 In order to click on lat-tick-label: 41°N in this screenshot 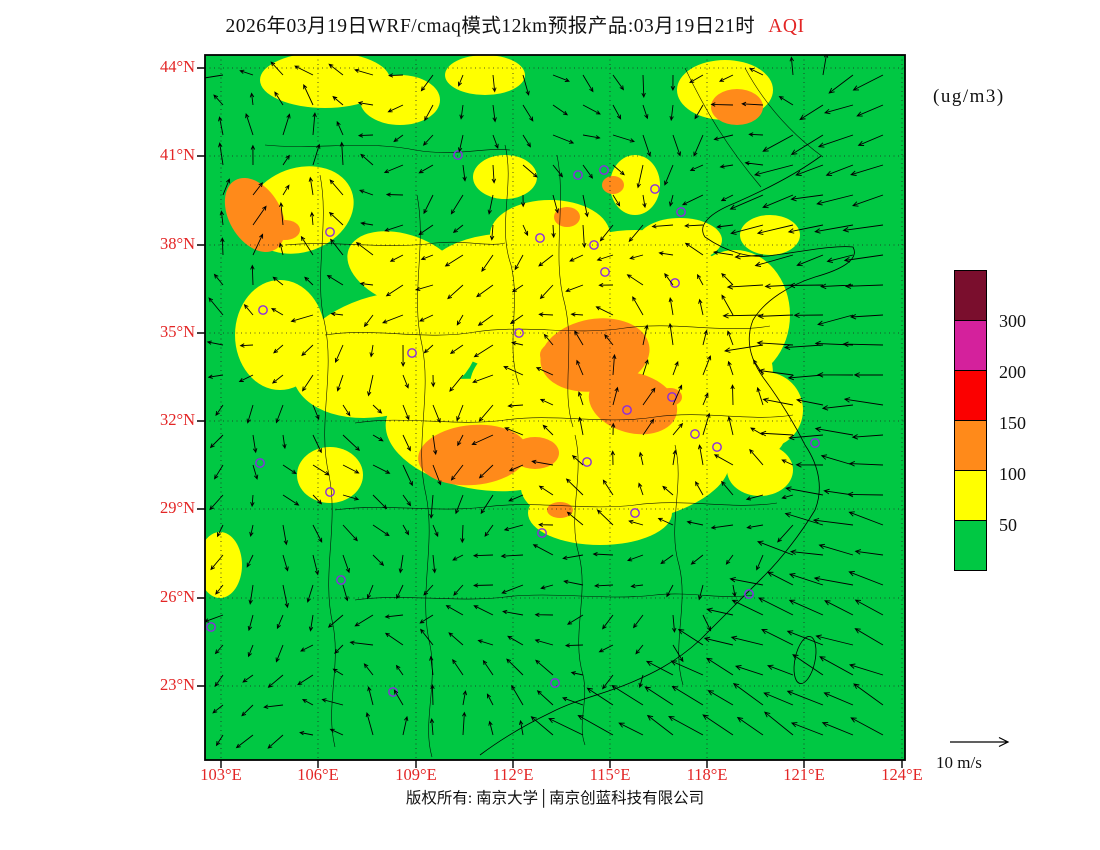, I will do `click(177, 154)`.